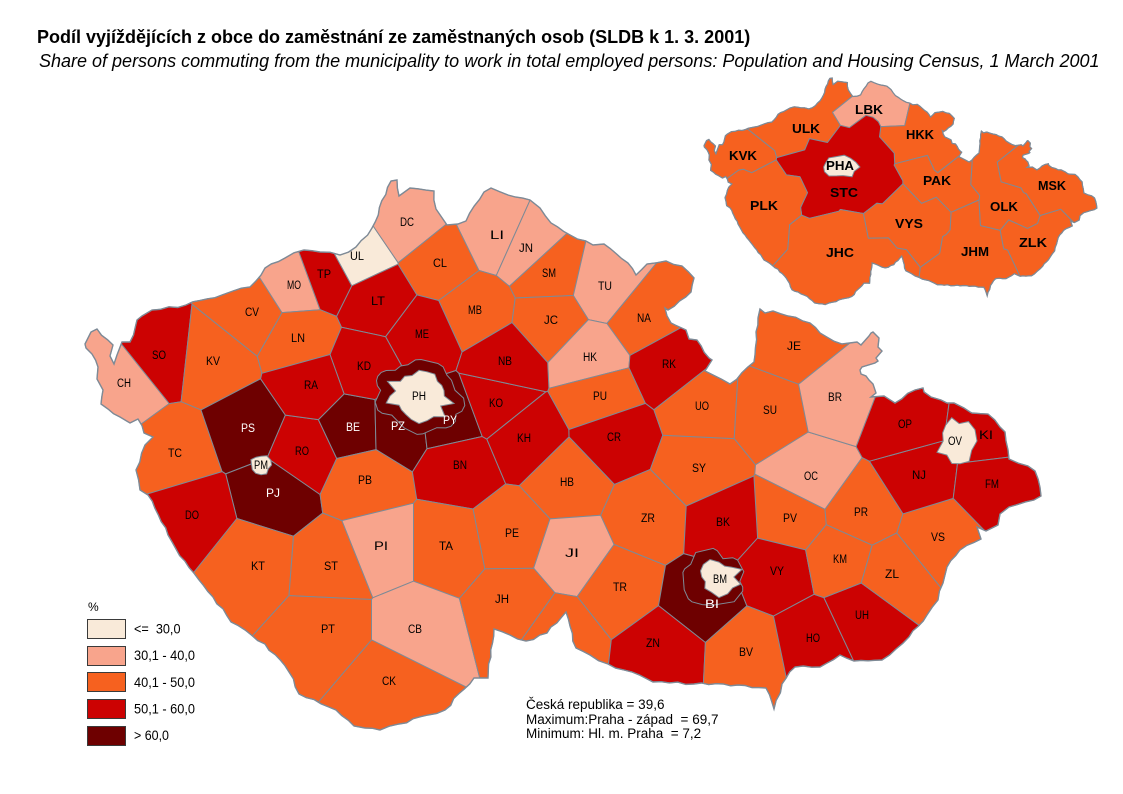 The image size is (1123, 794). Describe the element at coordinates (764, 205) in the screenshot. I see `svg-text: PLK` at that location.